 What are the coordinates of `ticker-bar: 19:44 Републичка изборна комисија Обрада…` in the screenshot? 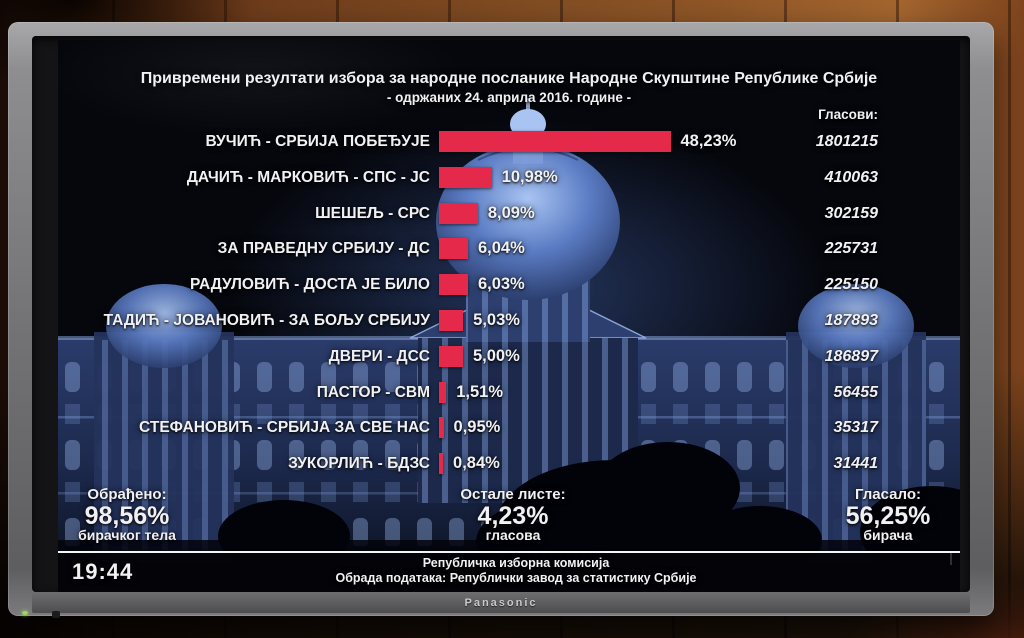 It's located at (509, 572).